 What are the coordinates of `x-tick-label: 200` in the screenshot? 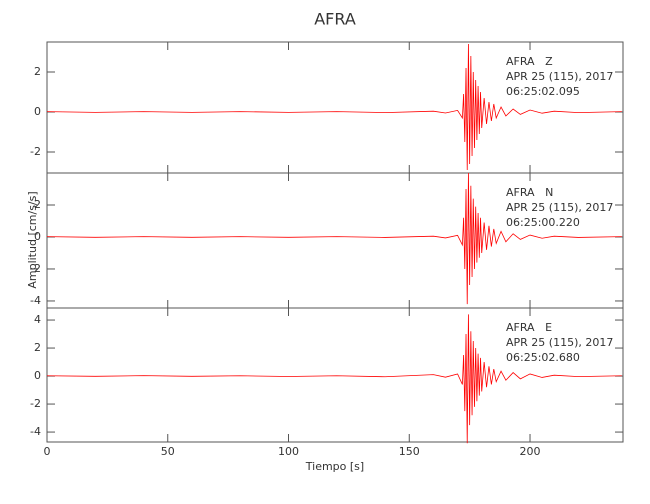 It's located at (530, 451).